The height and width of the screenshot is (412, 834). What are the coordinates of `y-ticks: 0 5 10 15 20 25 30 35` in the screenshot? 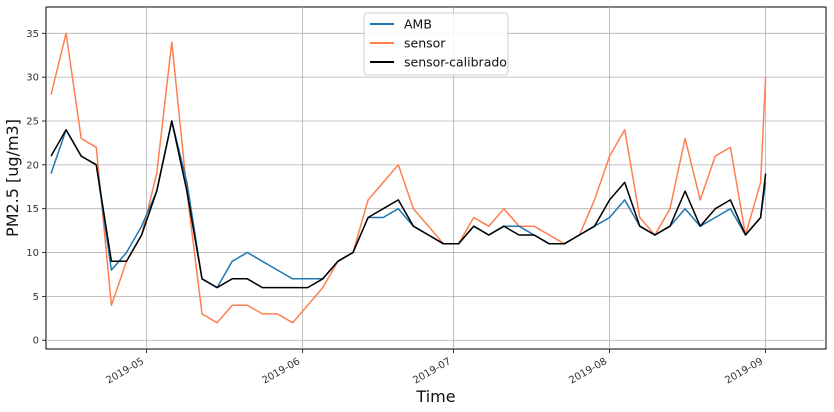 It's located at (36, 188).